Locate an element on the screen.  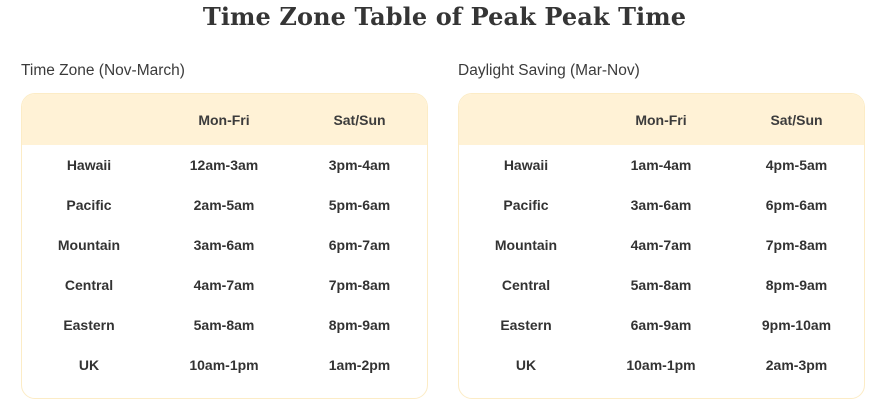
table-row: Pacific 2am-5am 5pm-6am is located at coordinates (224, 205).